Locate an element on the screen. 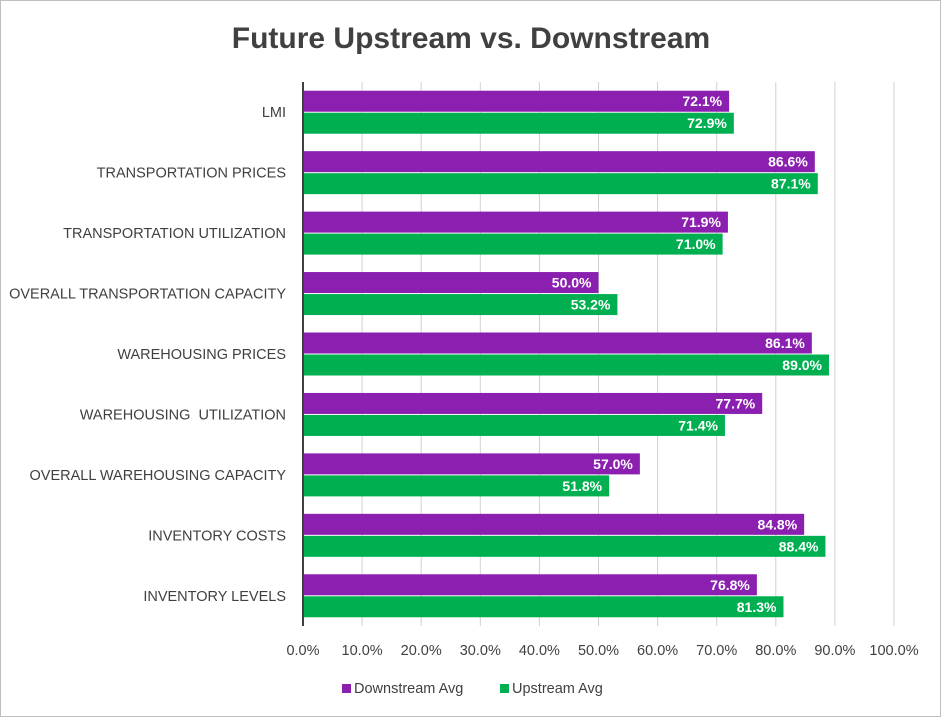  data-label: 88.4% is located at coordinates (799, 546).